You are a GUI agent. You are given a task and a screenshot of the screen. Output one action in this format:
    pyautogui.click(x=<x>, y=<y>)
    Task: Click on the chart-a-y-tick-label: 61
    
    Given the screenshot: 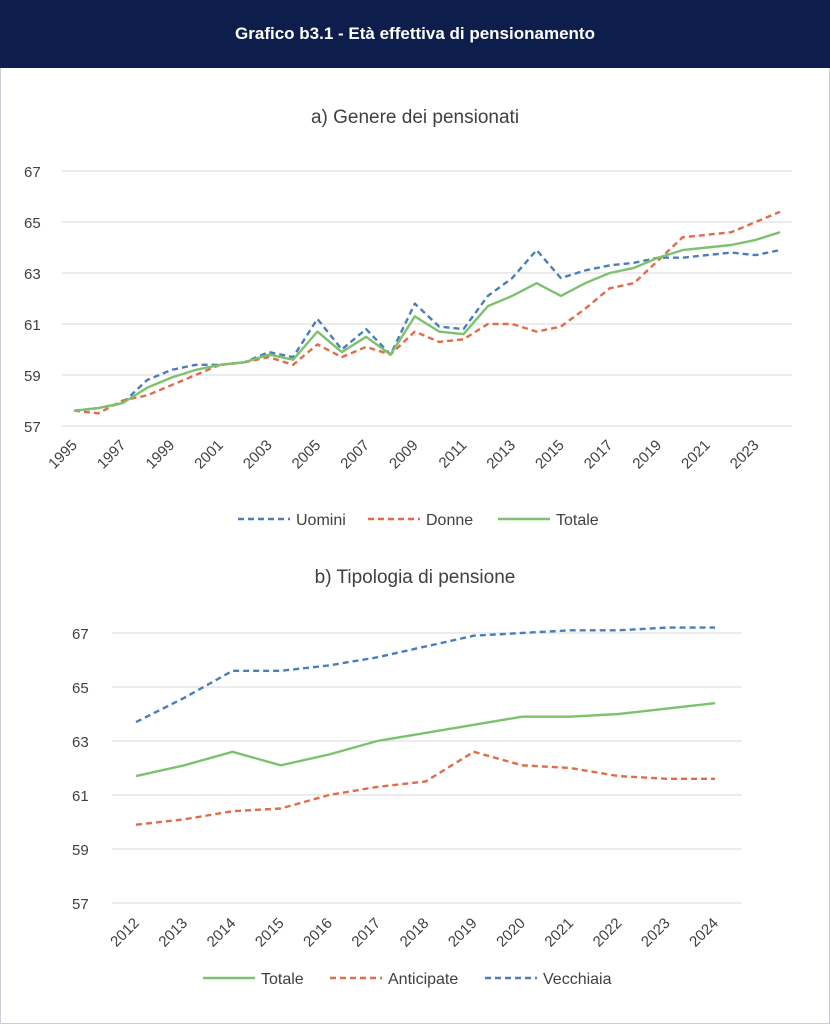 What is the action you would take?
    pyautogui.click(x=32, y=325)
    